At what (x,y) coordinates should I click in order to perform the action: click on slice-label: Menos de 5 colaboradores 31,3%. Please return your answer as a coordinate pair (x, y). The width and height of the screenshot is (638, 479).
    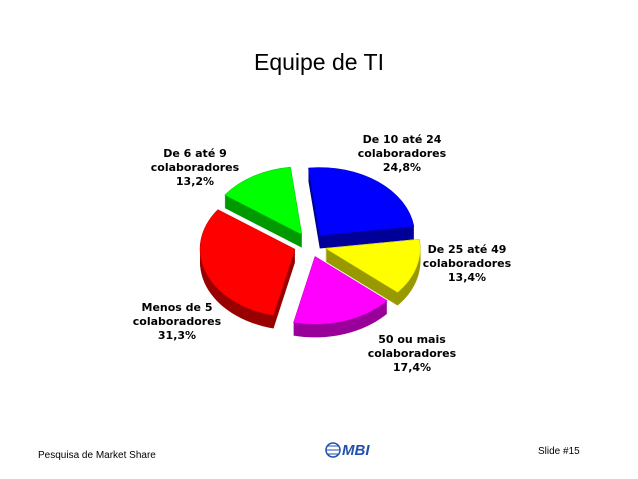
    Looking at the image, I should click on (177, 322).